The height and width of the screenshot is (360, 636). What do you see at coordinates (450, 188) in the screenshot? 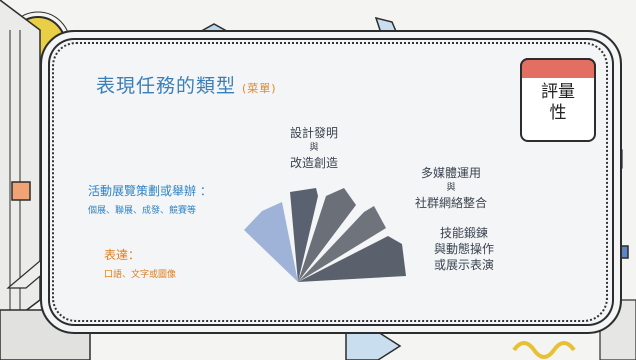
I see `item-multimedia: 多媒體運用 與 社群網絡整合` at bounding box center [450, 188].